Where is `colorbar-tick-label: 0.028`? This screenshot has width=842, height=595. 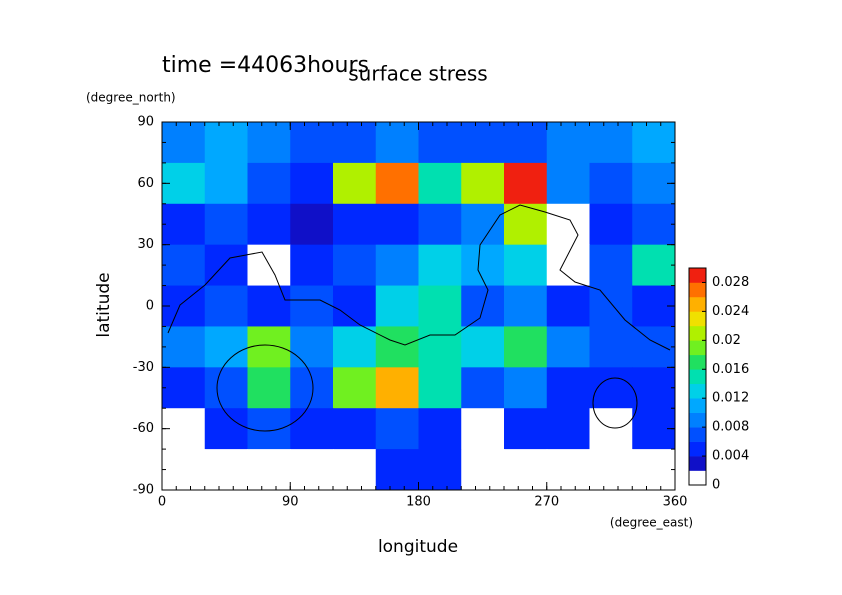 colorbar-tick-label: 0.028 is located at coordinates (730, 282).